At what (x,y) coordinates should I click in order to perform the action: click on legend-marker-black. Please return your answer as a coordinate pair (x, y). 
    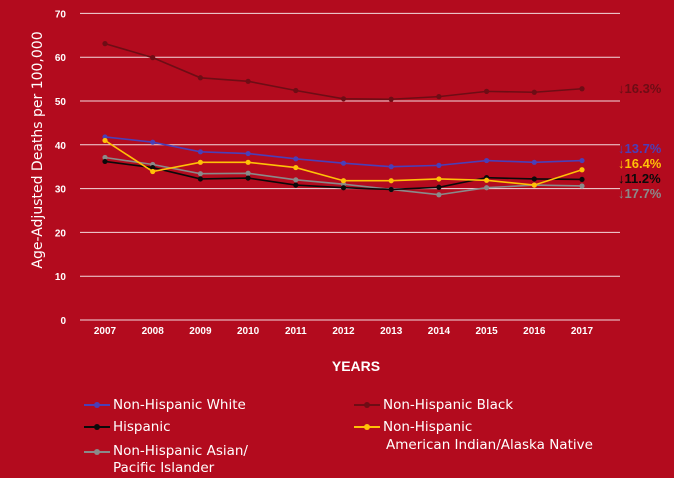
    Looking at the image, I should click on (367, 405).